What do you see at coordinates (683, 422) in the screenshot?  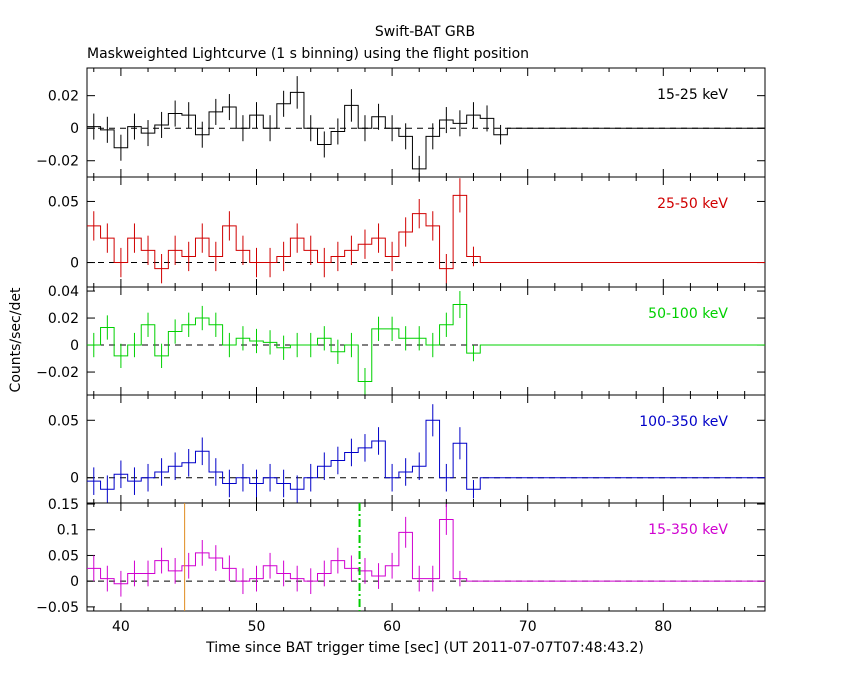 I see `band-label: 100-350 keV` at bounding box center [683, 422].